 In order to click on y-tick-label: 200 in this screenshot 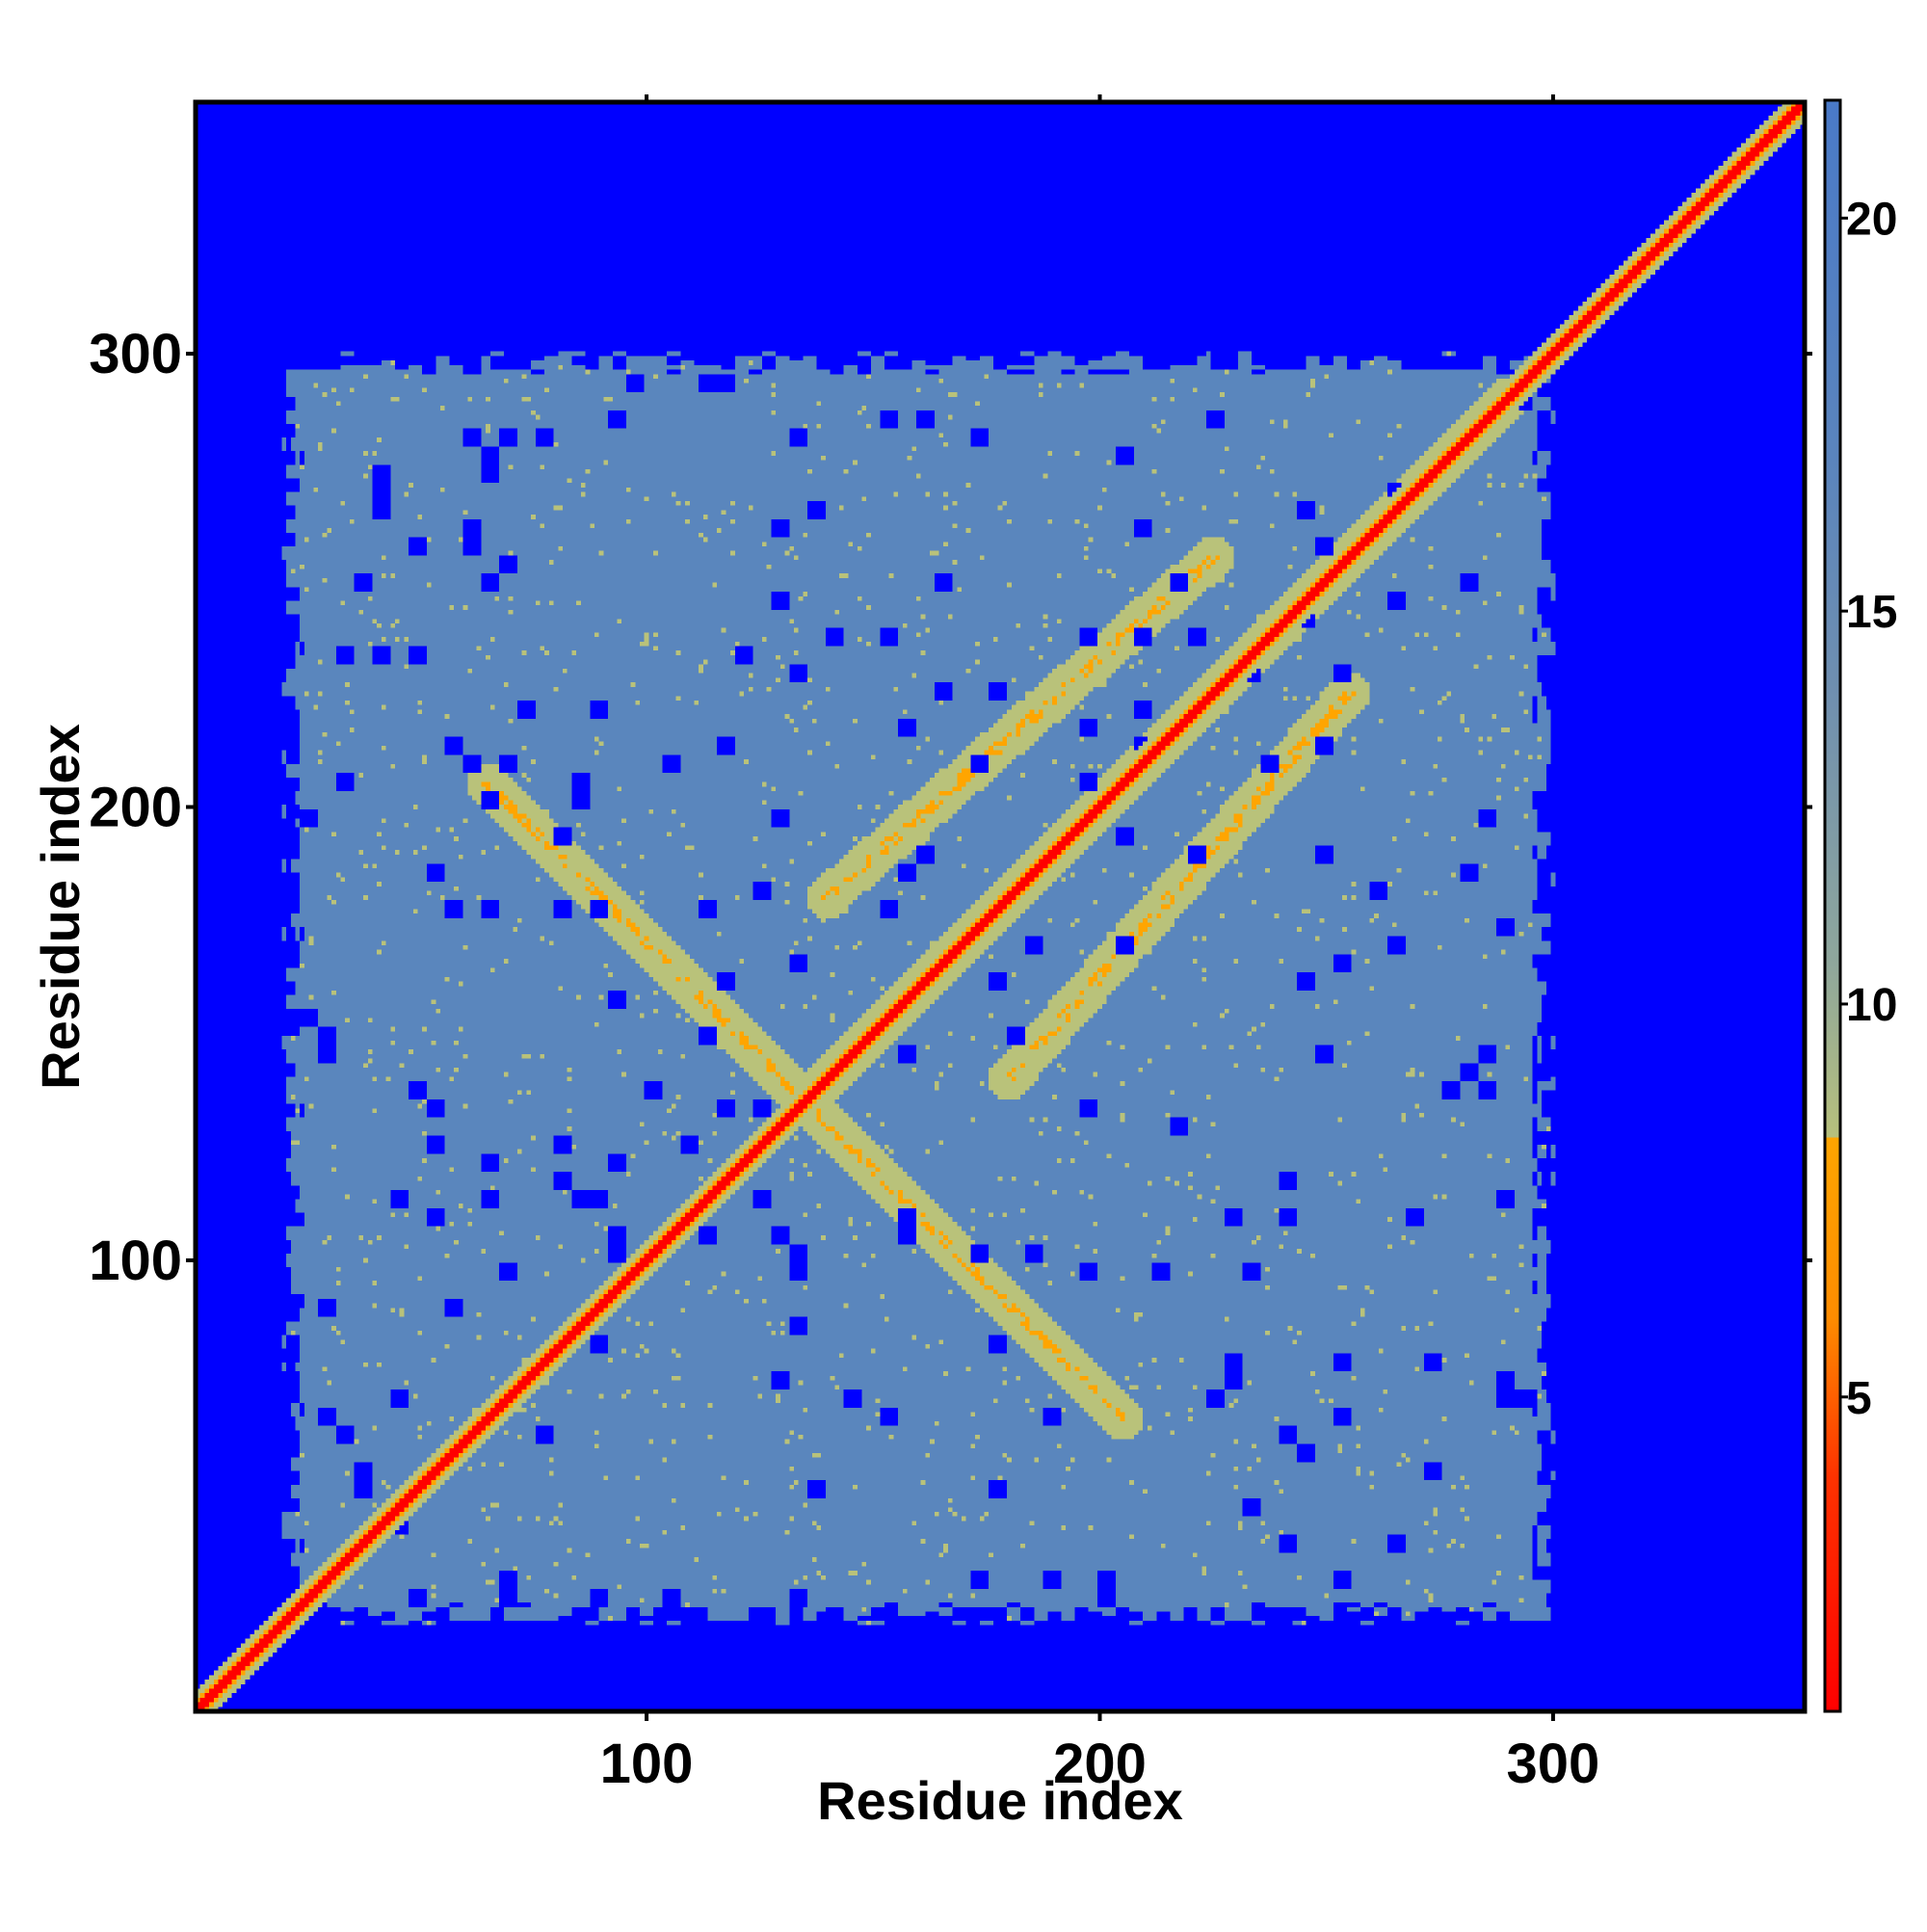, I will do `click(136, 808)`.